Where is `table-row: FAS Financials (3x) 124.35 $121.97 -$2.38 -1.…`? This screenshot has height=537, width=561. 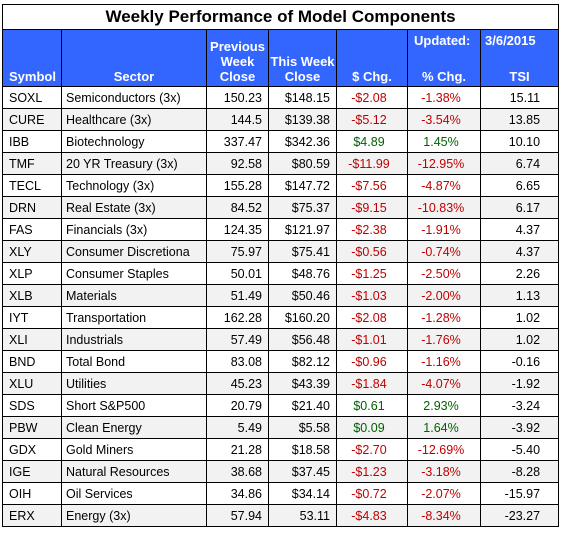 table-row: FAS Financials (3x) 124.35 $121.97 -$2.38 -1.… is located at coordinates (281, 229).